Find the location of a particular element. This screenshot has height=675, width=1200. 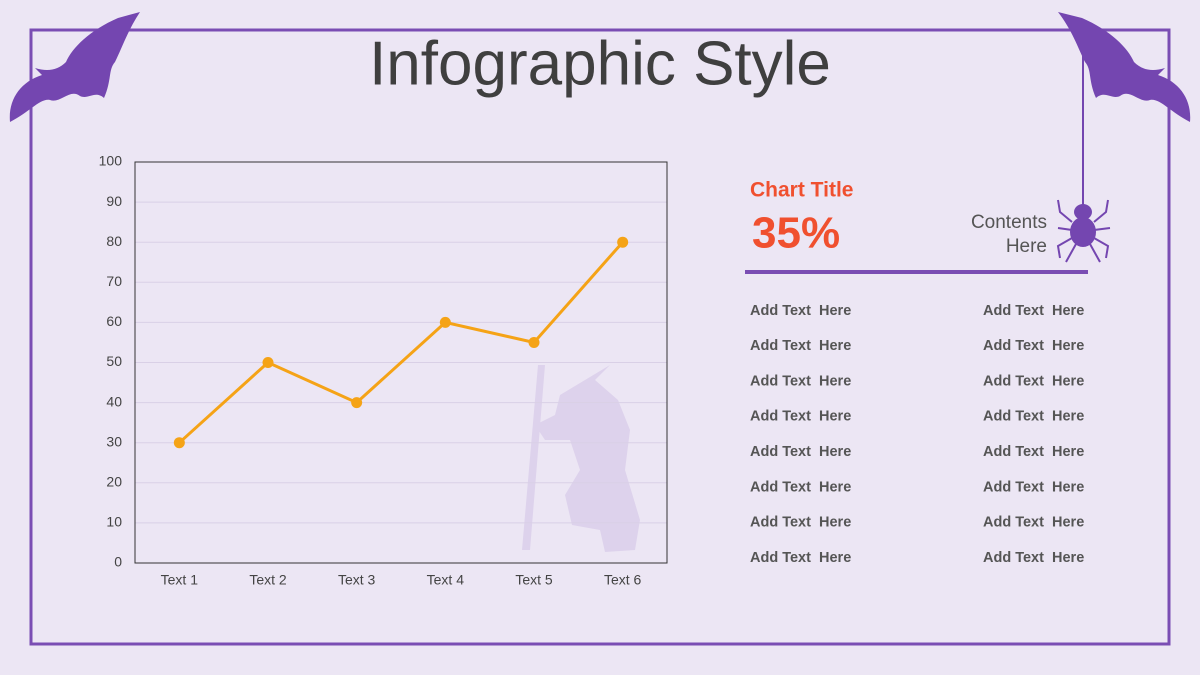

spider is located at coordinates (1083, 154).